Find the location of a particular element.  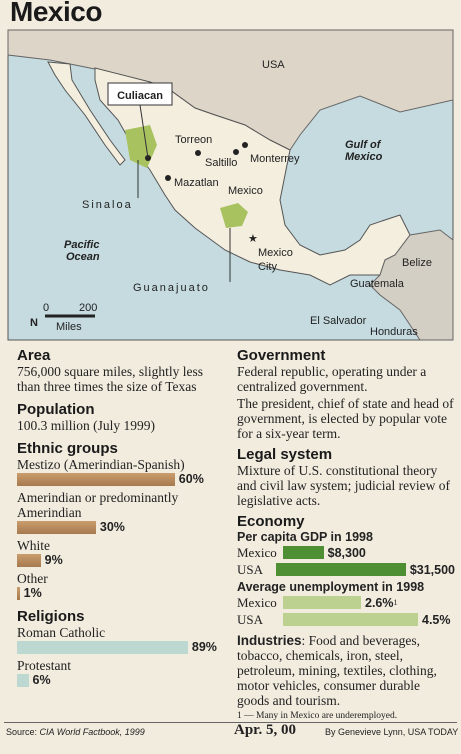

byline: By Genevieve Lynn, USA TODAY is located at coordinates (392, 732).